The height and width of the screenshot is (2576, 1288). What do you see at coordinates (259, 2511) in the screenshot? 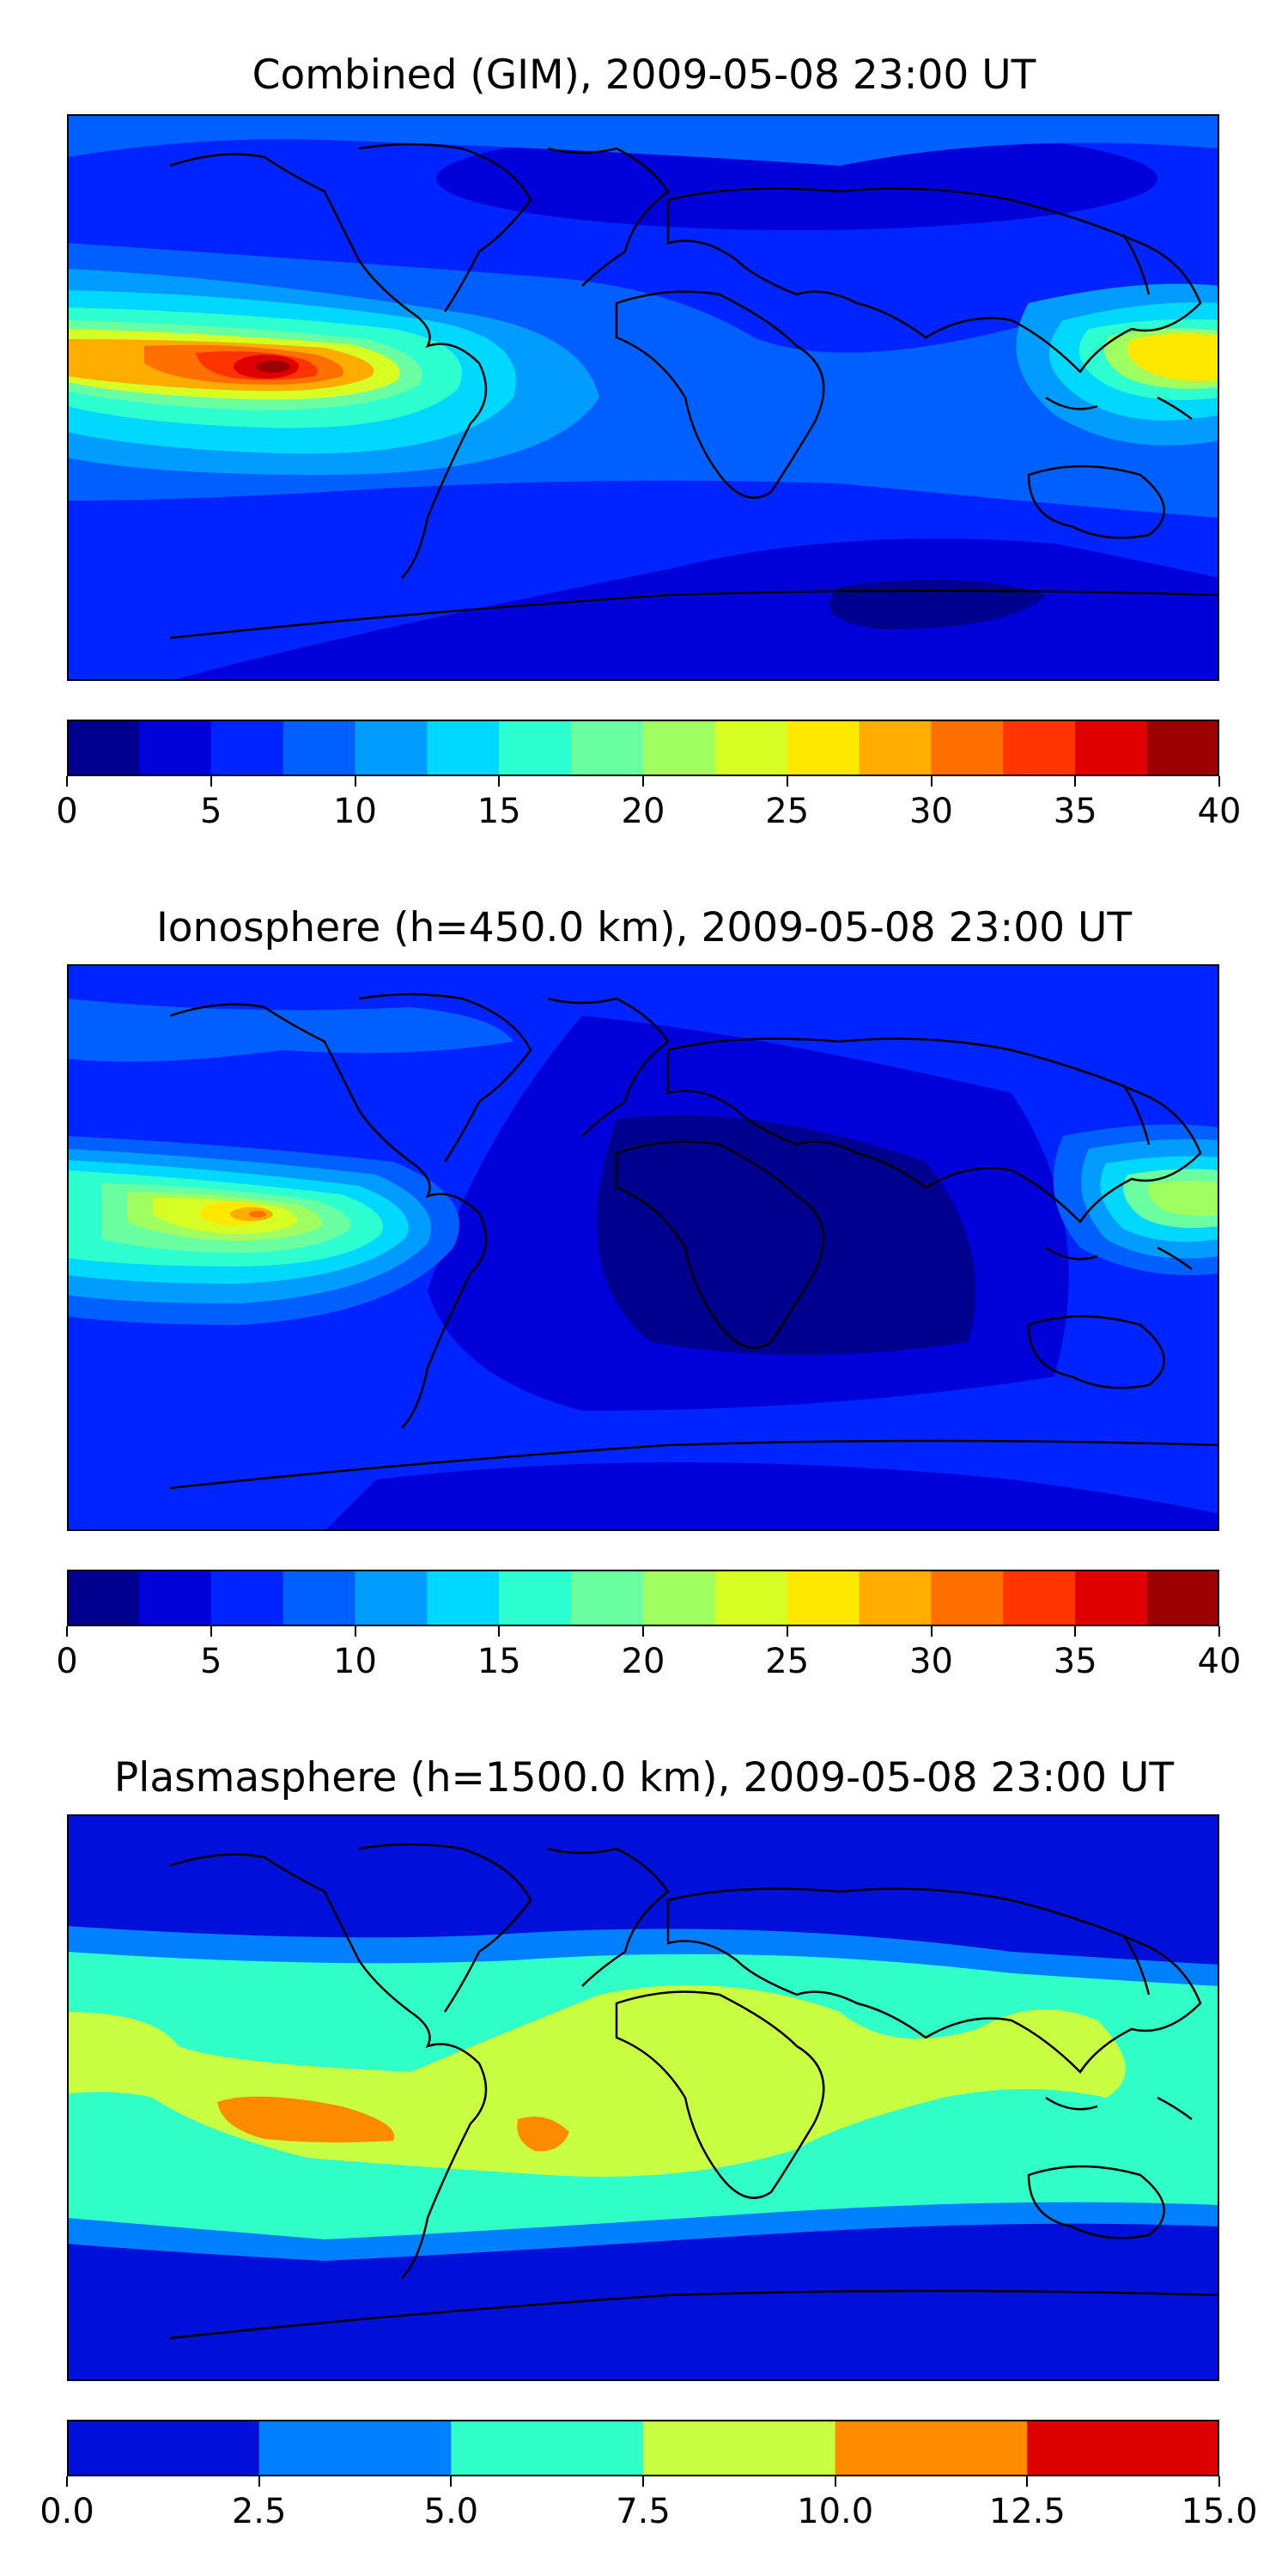
I see `colorbar-tick-label: 2.5` at bounding box center [259, 2511].